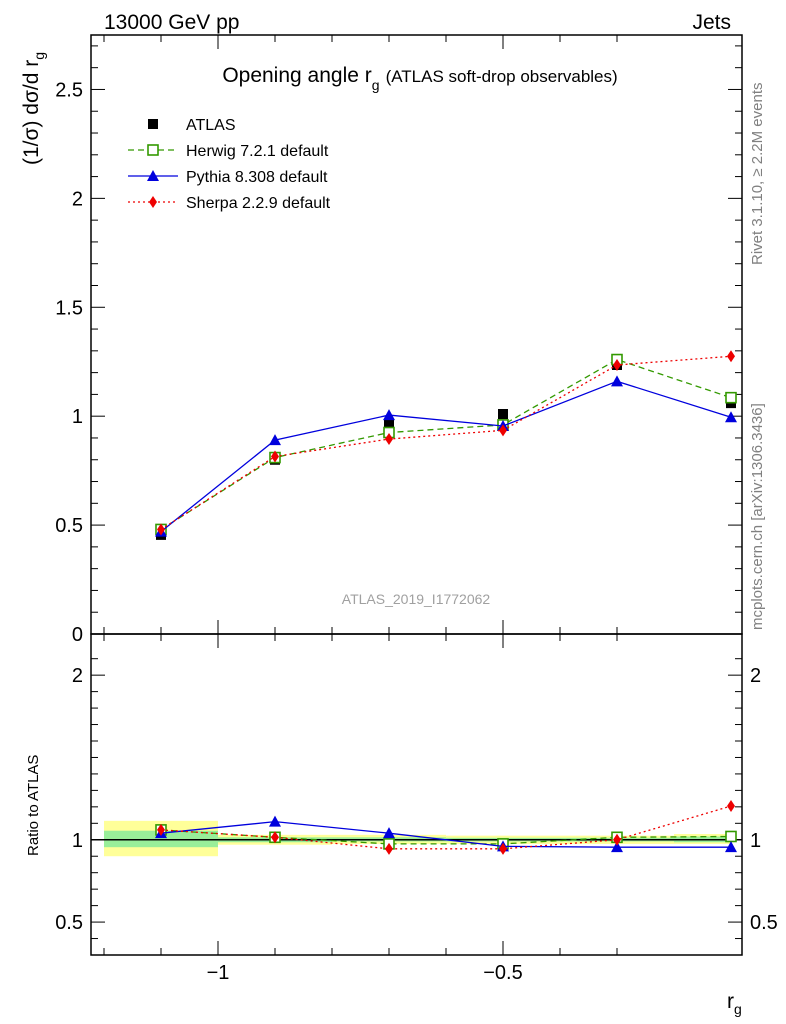  Describe the element at coordinates (69, 308) in the screenshot. I see `main-y-tick-label: 1.5` at that location.